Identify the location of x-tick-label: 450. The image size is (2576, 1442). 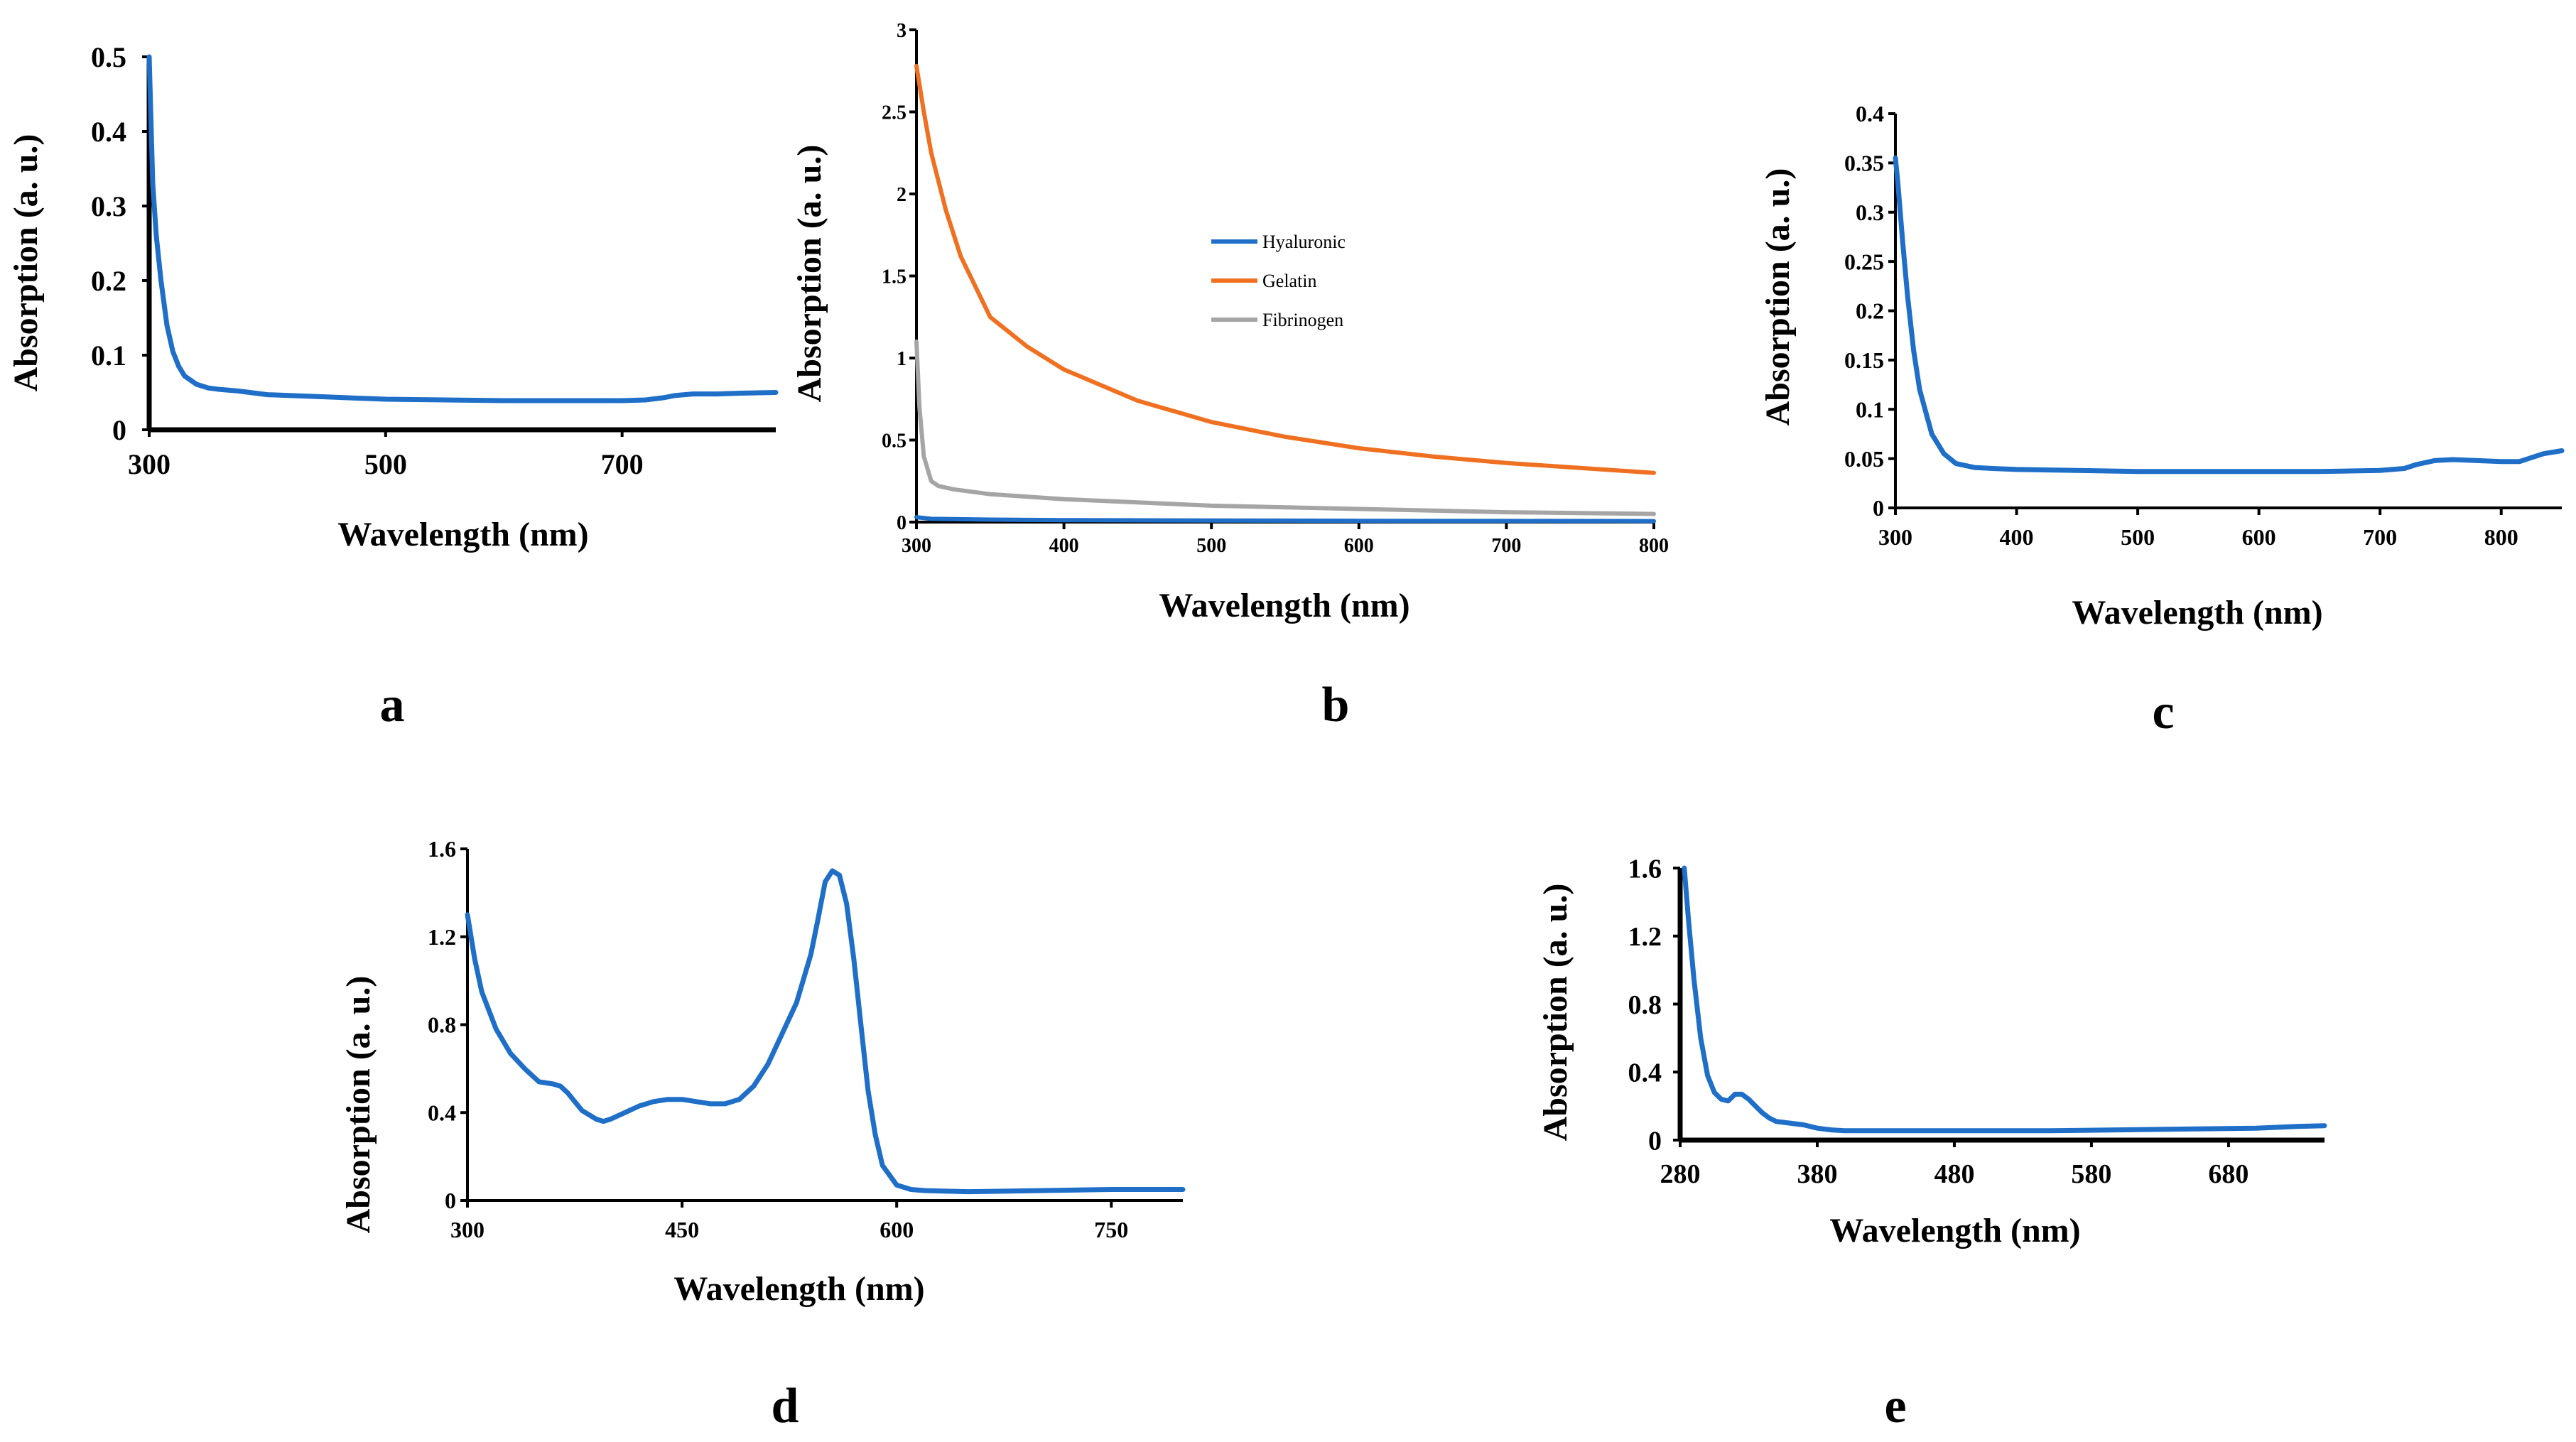
(682, 1229).